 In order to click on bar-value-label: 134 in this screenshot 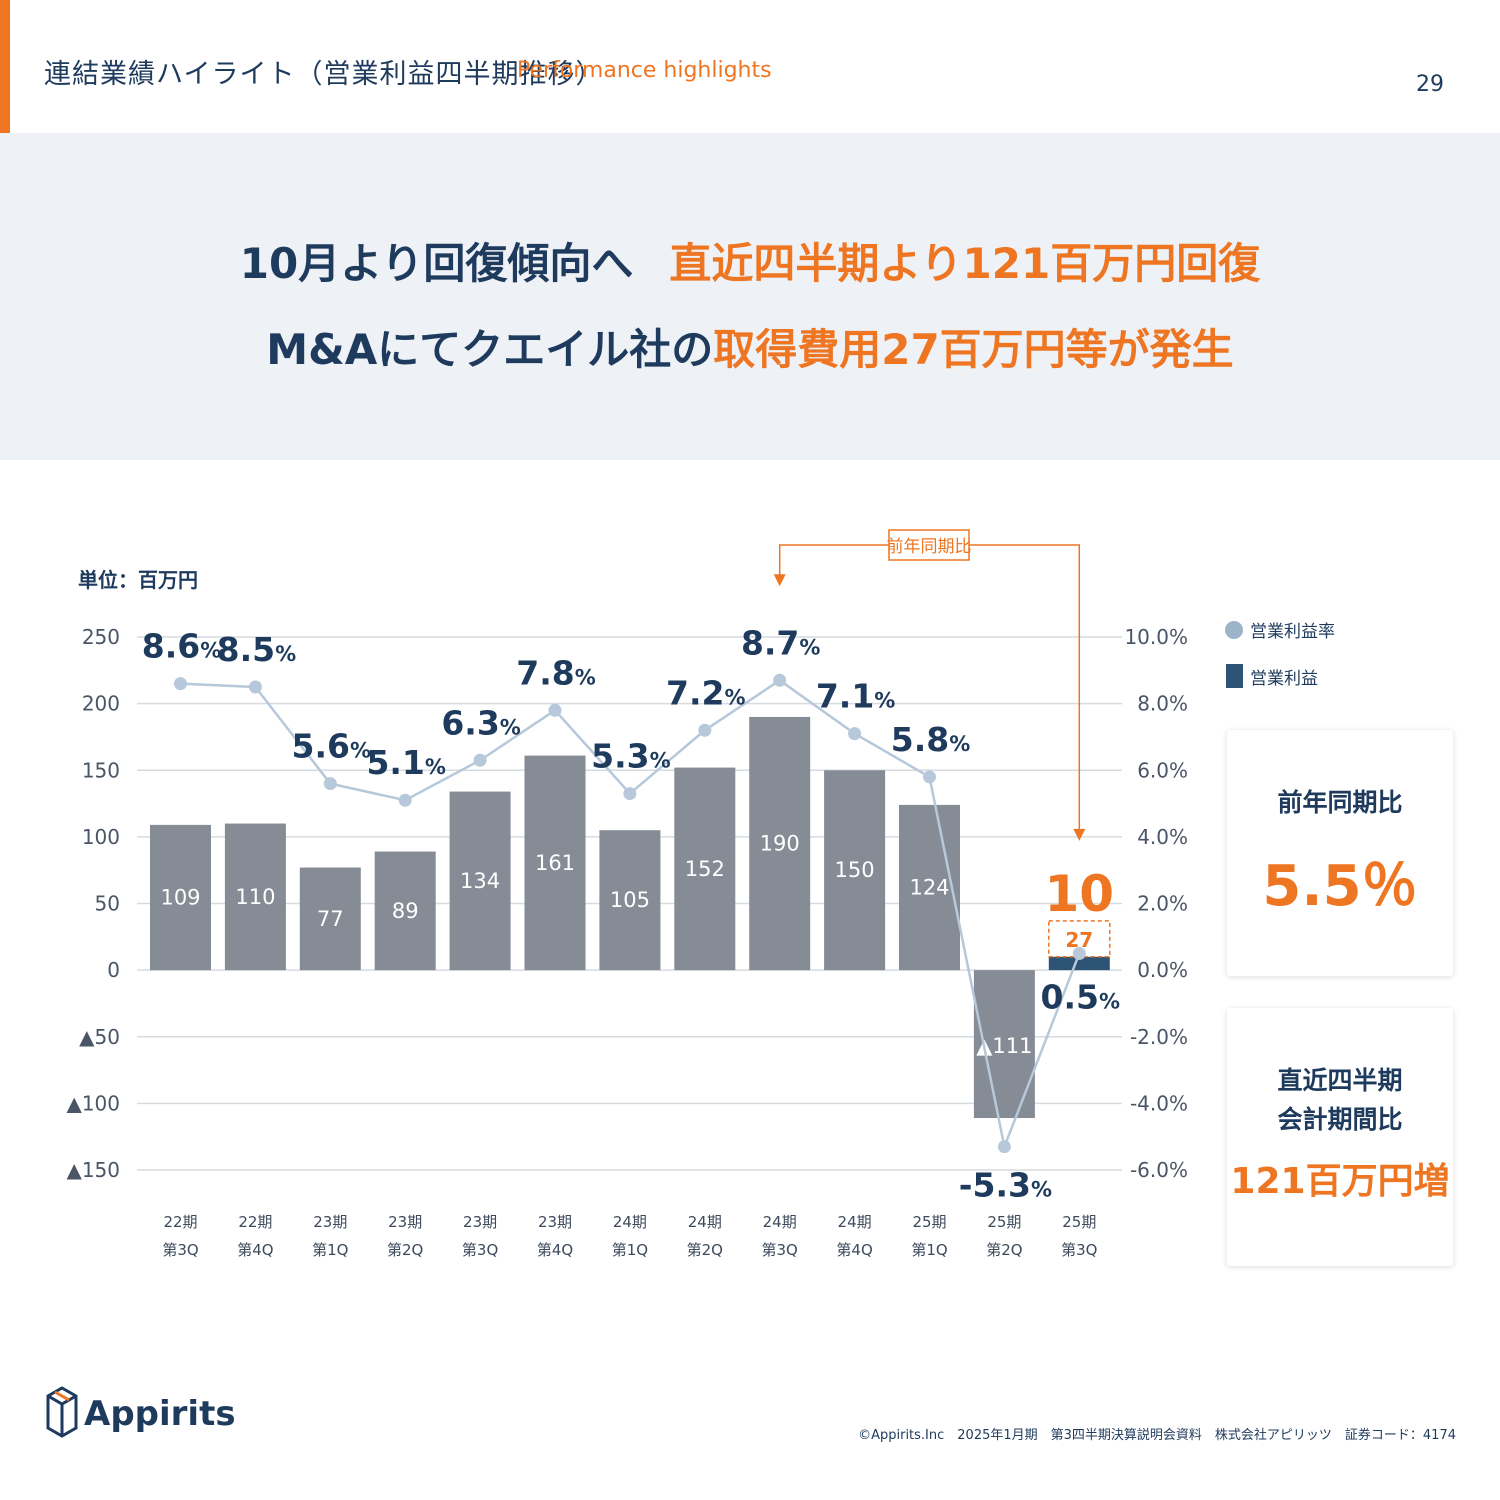, I will do `click(480, 881)`.